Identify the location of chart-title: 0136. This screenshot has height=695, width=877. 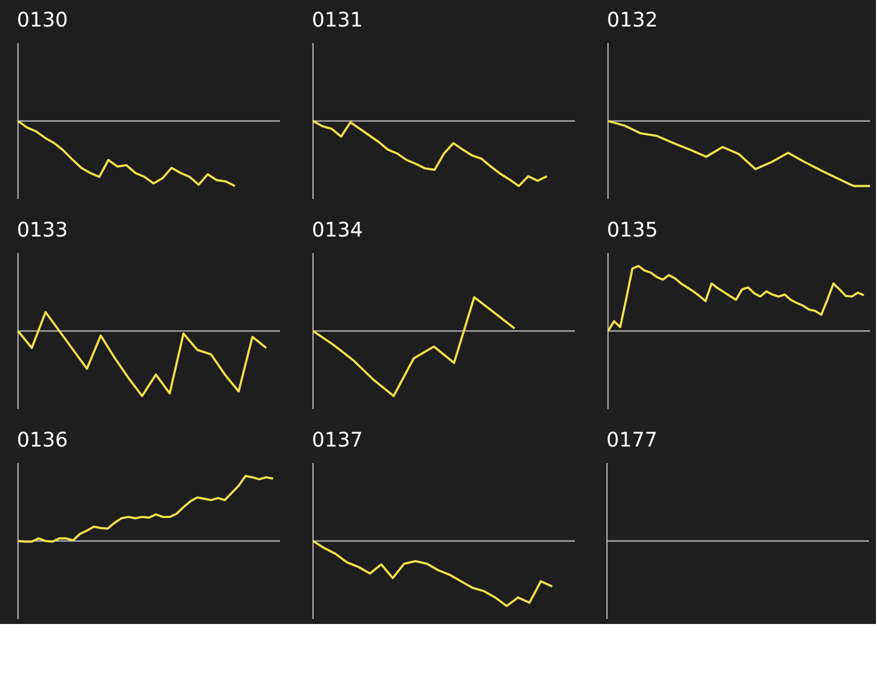
(42, 439).